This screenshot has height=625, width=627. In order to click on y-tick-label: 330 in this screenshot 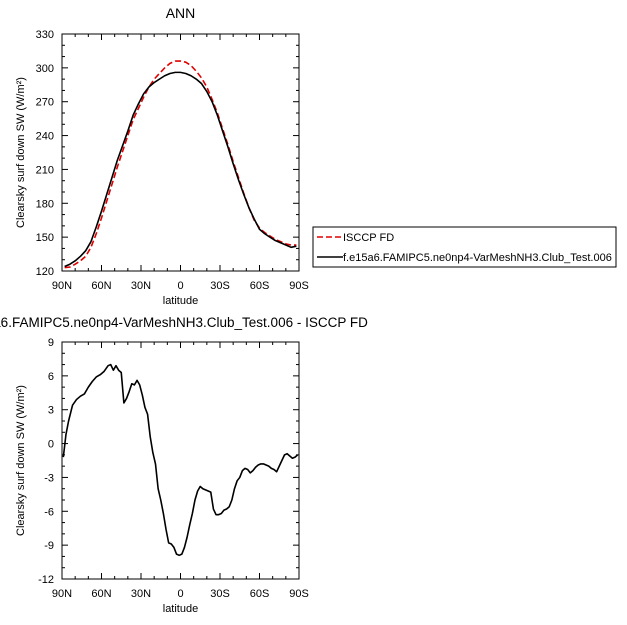, I will do `click(45, 35)`.